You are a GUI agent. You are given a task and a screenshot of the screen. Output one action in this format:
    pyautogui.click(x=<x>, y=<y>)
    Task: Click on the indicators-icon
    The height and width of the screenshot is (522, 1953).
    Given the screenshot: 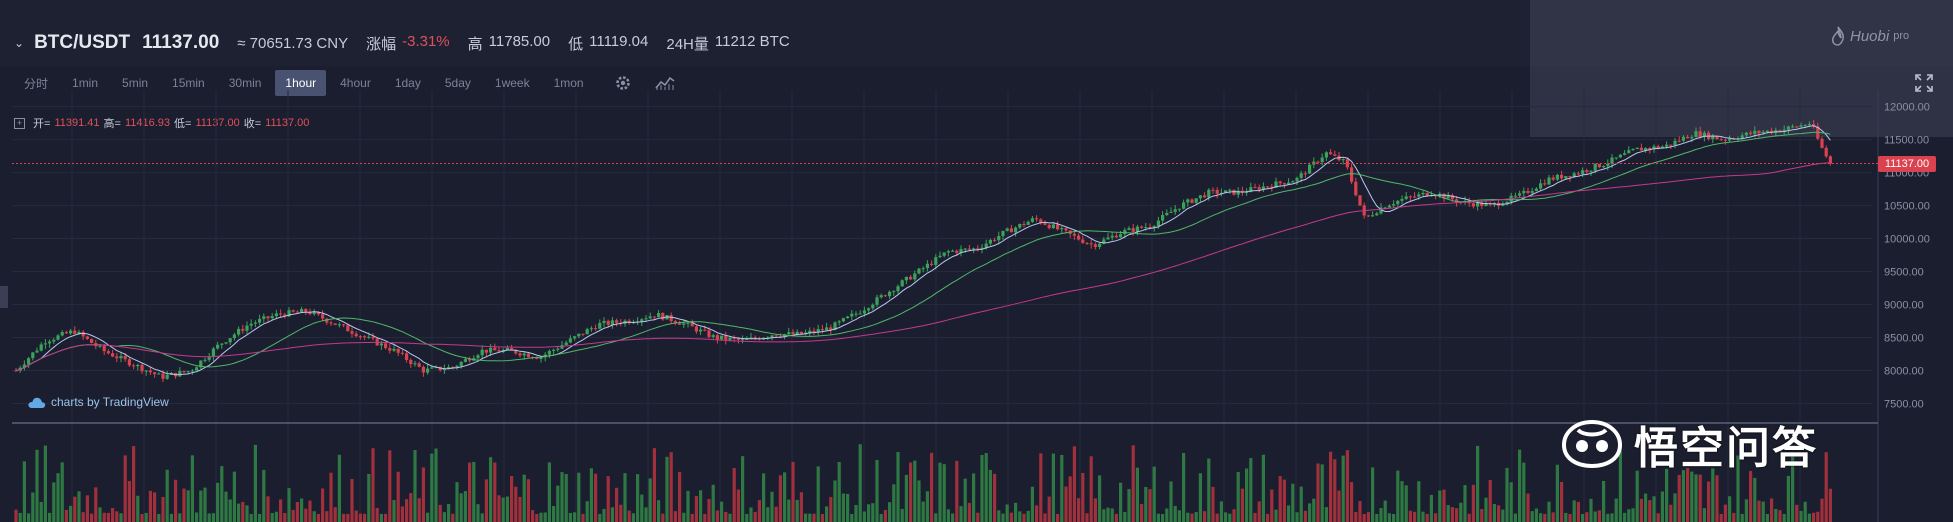 What is the action you would take?
    pyautogui.click(x=665, y=83)
    